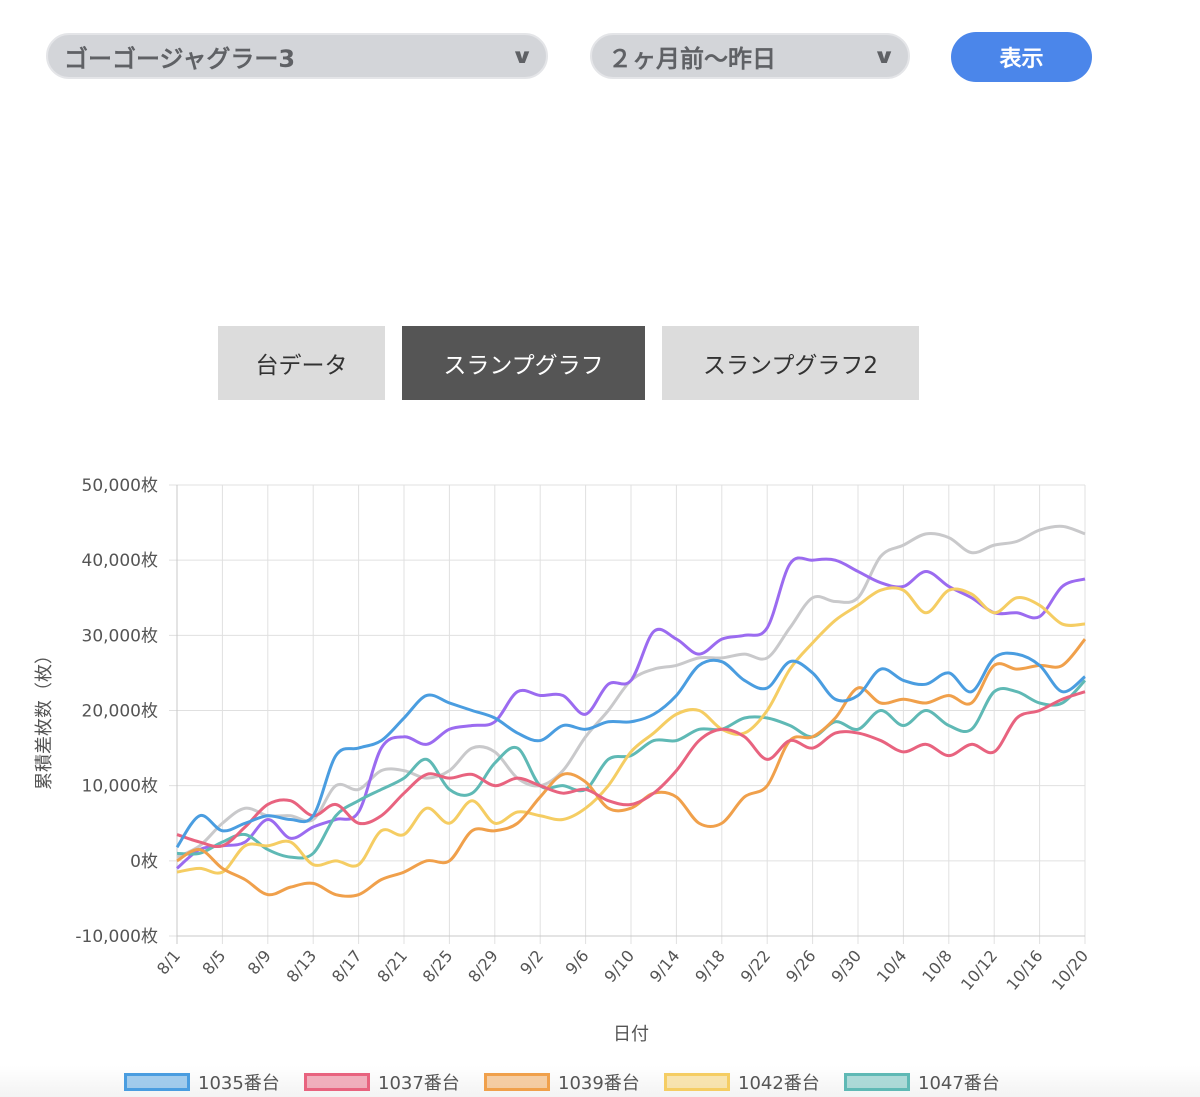 Image resolution: width=1200 pixels, height=1097 pixels. Describe the element at coordinates (297, 56) in the screenshot. I see `machine-select: ゴーゴージャグラー3 ∨` at that location.